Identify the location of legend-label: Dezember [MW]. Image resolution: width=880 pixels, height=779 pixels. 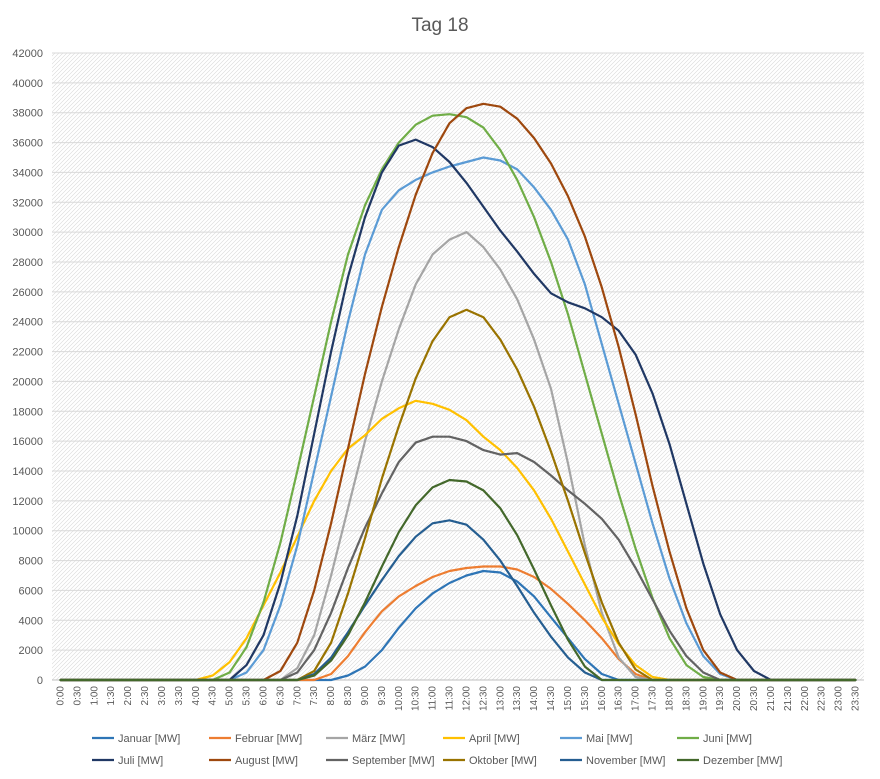
(742, 761).